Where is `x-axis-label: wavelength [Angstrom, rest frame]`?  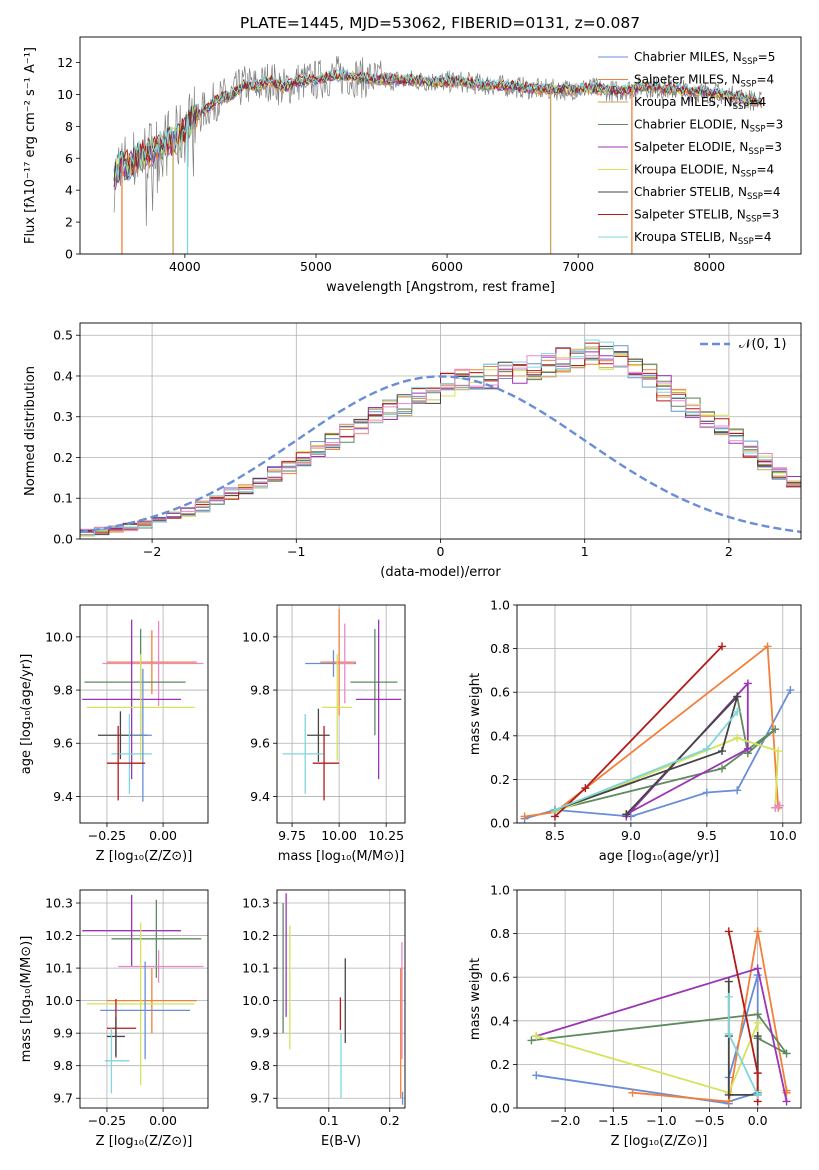 x-axis-label: wavelength [Angstrom, rest frame] is located at coordinates (440, 287).